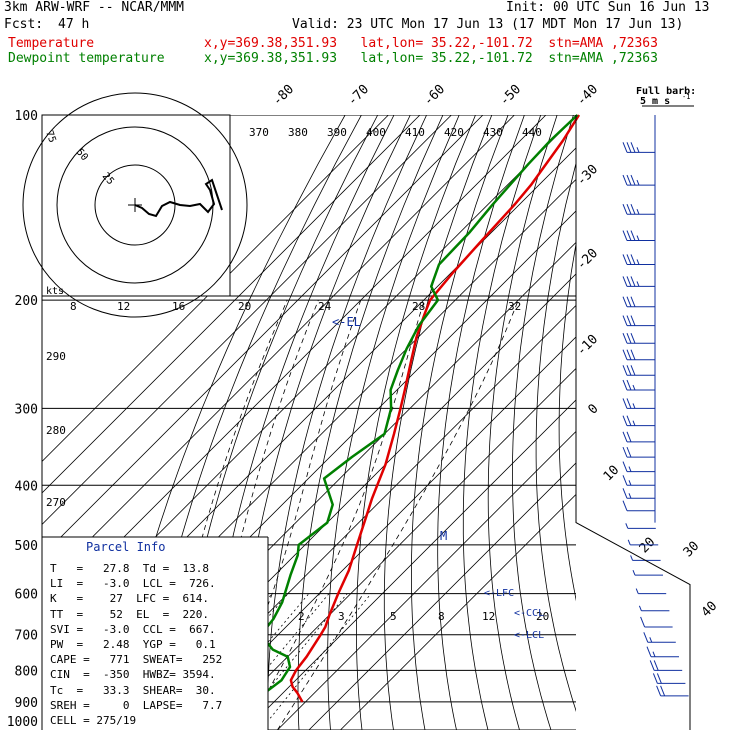 The image size is (740, 740). What do you see at coordinates (499, 593) in the screenshot?
I see `annotation-lfc: <-LFC` at bounding box center [499, 593].